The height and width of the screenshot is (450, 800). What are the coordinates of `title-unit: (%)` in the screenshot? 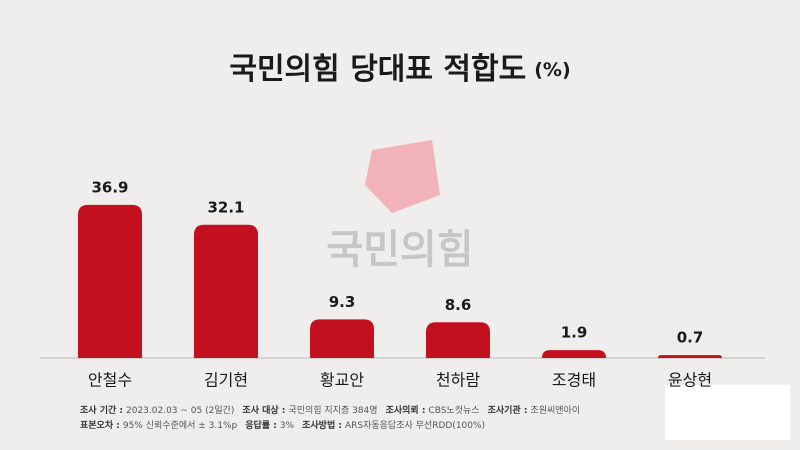 It's located at (552, 70).